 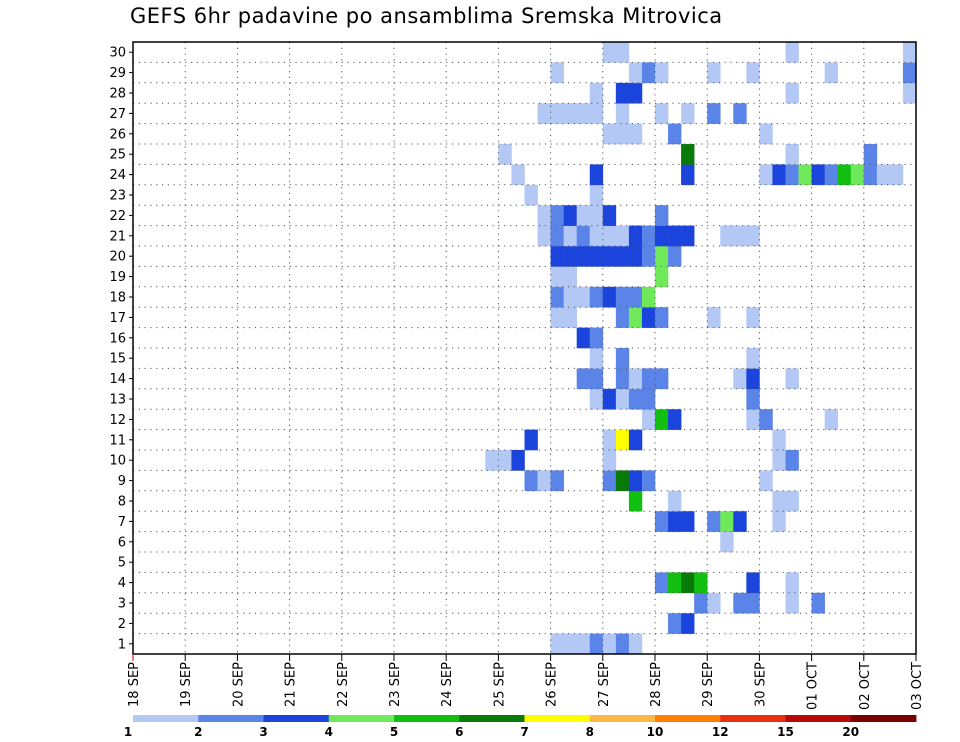 I want to click on y-tick-label: 3, so click(x=122, y=604).